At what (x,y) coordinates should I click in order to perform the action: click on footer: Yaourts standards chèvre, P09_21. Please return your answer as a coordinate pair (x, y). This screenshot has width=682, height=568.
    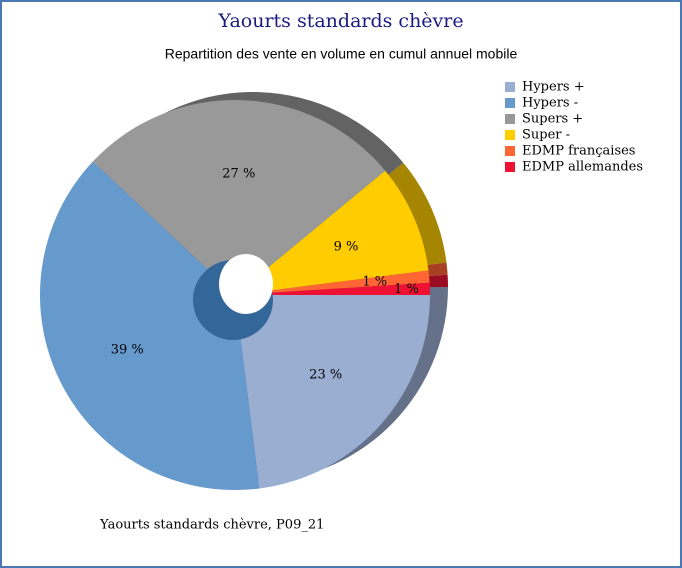
    Looking at the image, I should click on (211, 525).